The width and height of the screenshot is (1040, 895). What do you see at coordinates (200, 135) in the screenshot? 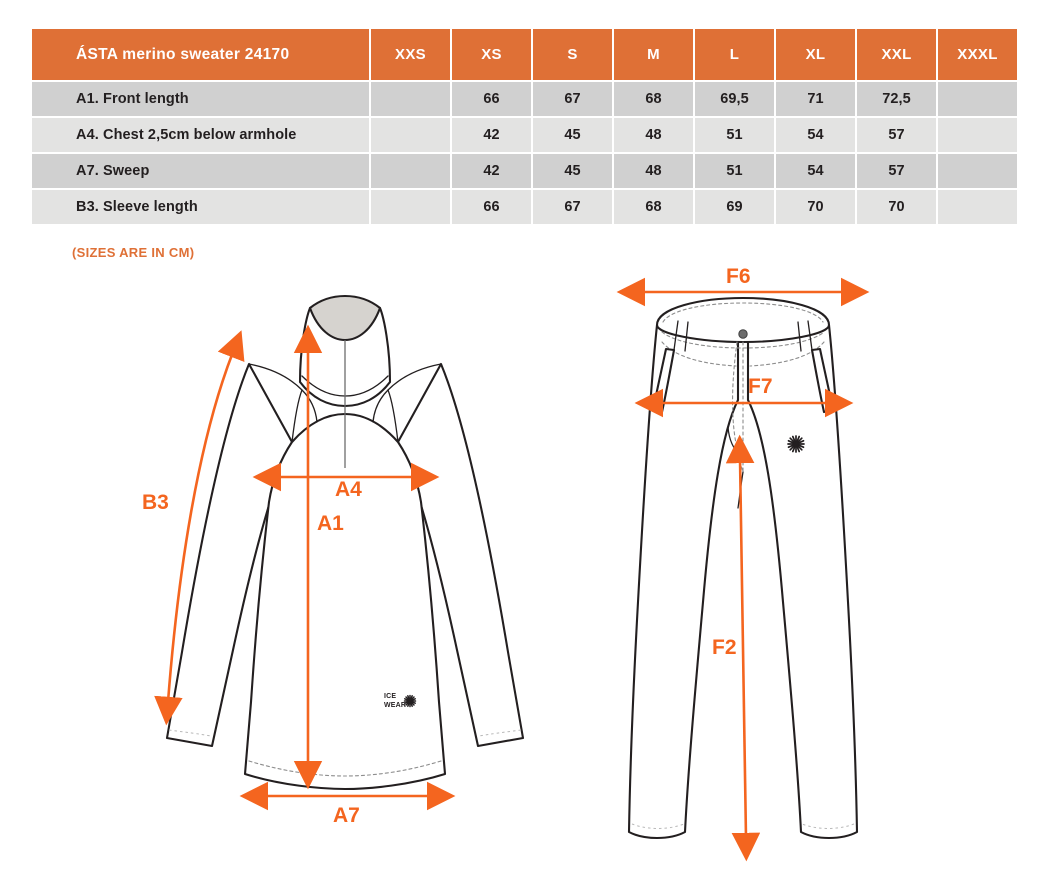
I see `measurement-label: A4. Chest 2,5cm below armhole` at bounding box center [200, 135].